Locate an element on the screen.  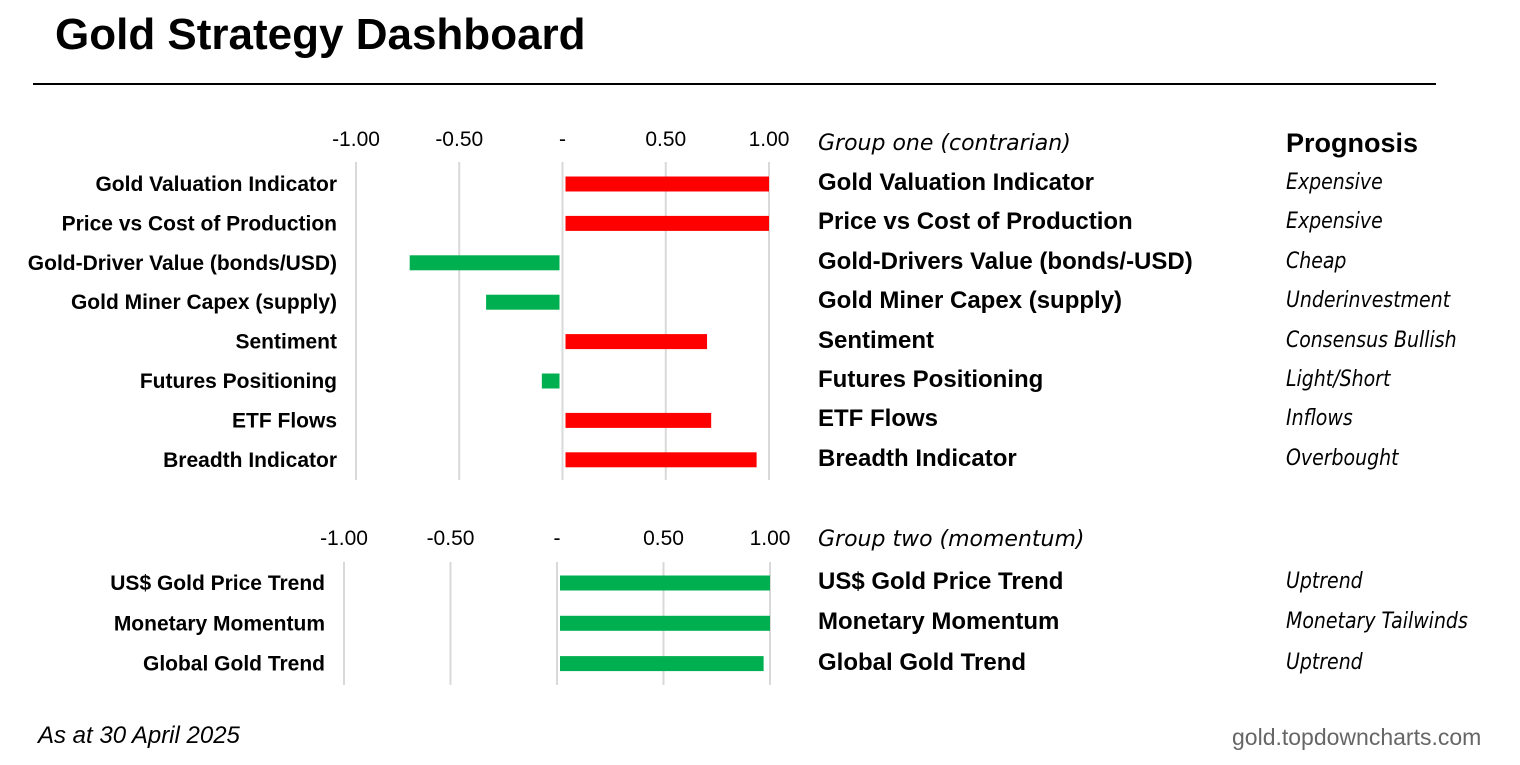
prognosis-value: Inflows is located at coordinates (1319, 419).